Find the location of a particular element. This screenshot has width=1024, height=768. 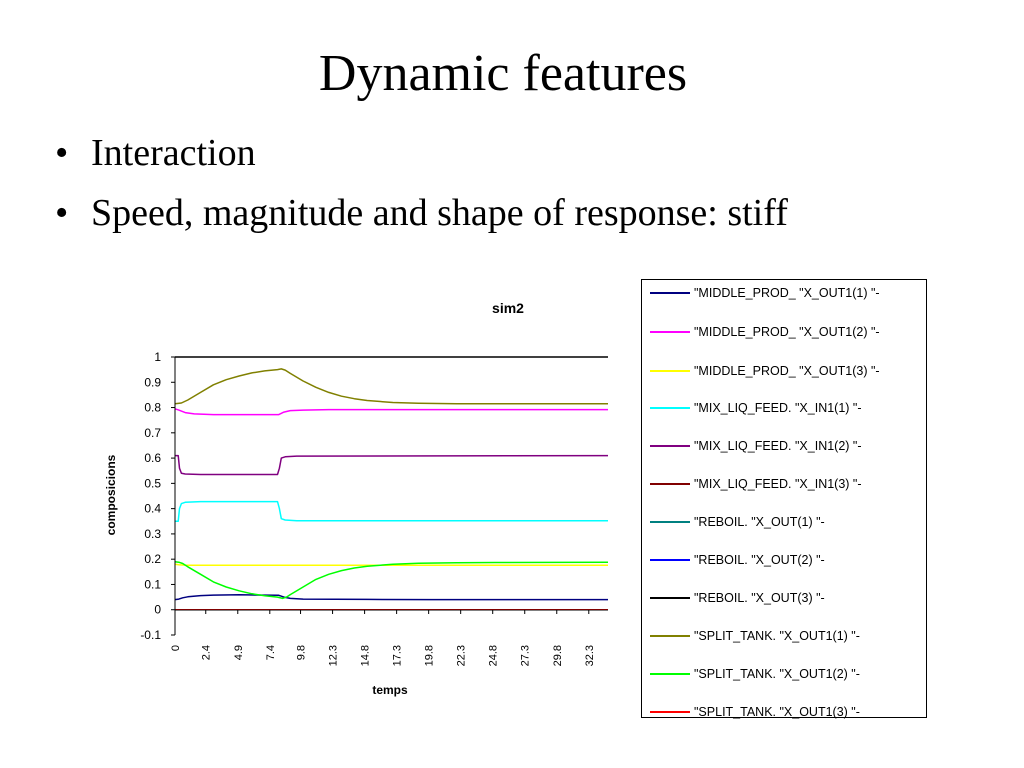

bullet-interaction: • Interaction is located at coordinates (421, 153).